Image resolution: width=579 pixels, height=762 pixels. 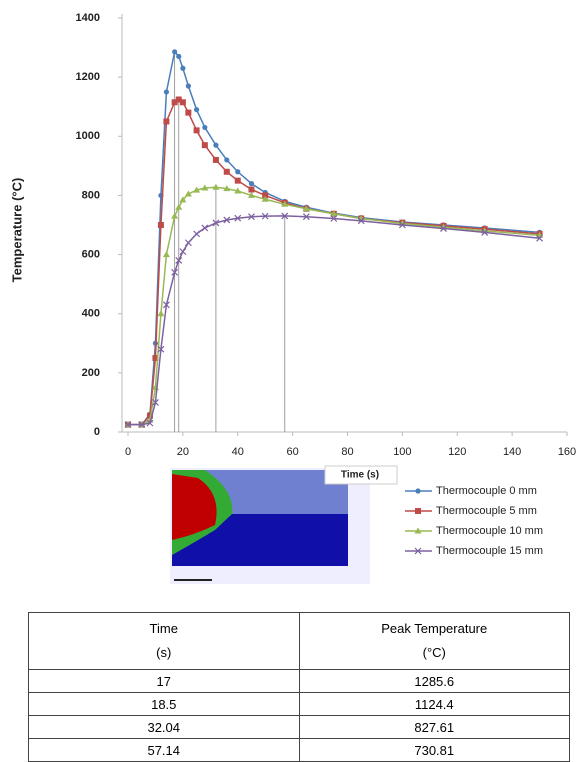 What do you see at coordinates (163, 628) in the screenshot?
I see `header-text: Time` at bounding box center [163, 628].